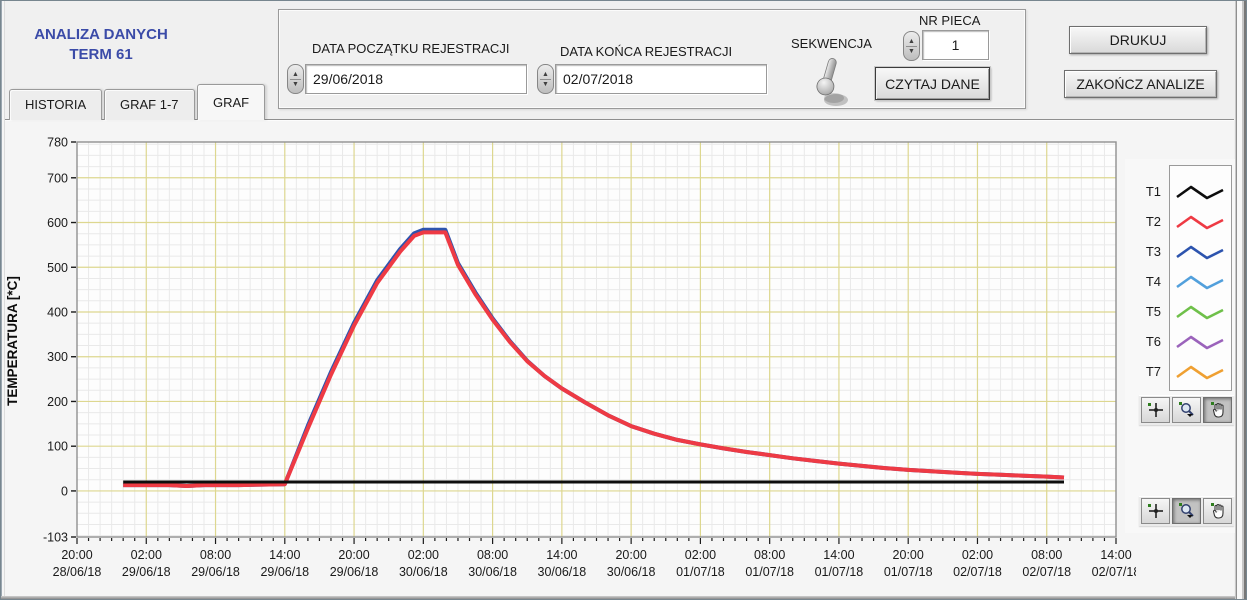 This screenshot has width=1247, height=600. What do you see at coordinates (950, 20) in the screenshot?
I see `furnace-number-label: NR PIECA` at bounding box center [950, 20].